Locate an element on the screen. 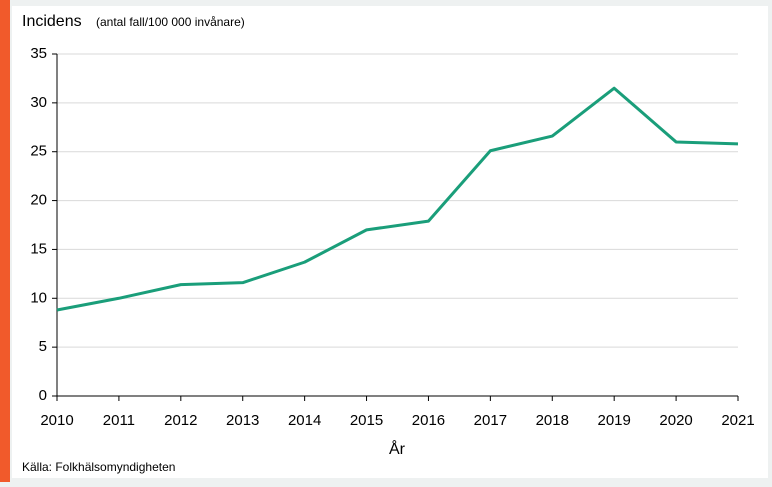 The width and height of the screenshot is (772, 487). y-tick-label: 35 is located at coordinates (38, 53).